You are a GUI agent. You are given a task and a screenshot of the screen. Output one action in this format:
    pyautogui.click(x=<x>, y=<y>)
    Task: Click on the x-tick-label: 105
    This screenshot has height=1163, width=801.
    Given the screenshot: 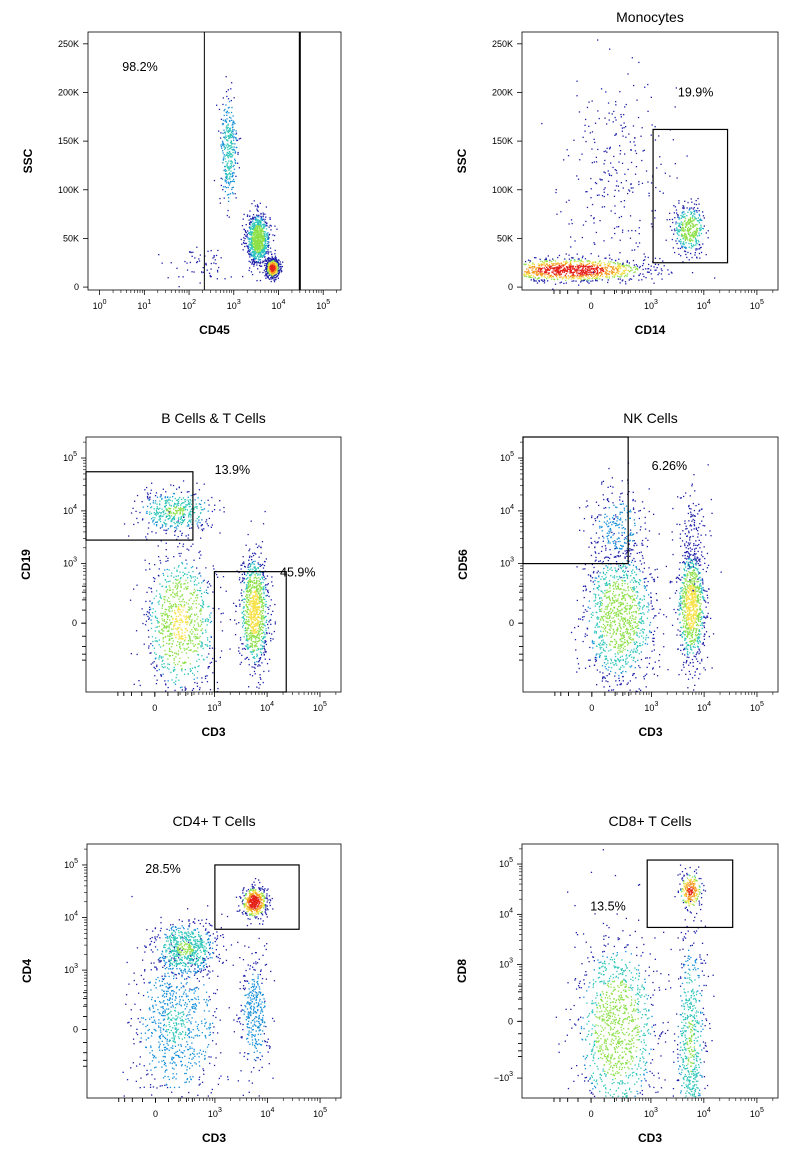 What is the action you would take?
    pyautogui.click(x=757, y=305)
    